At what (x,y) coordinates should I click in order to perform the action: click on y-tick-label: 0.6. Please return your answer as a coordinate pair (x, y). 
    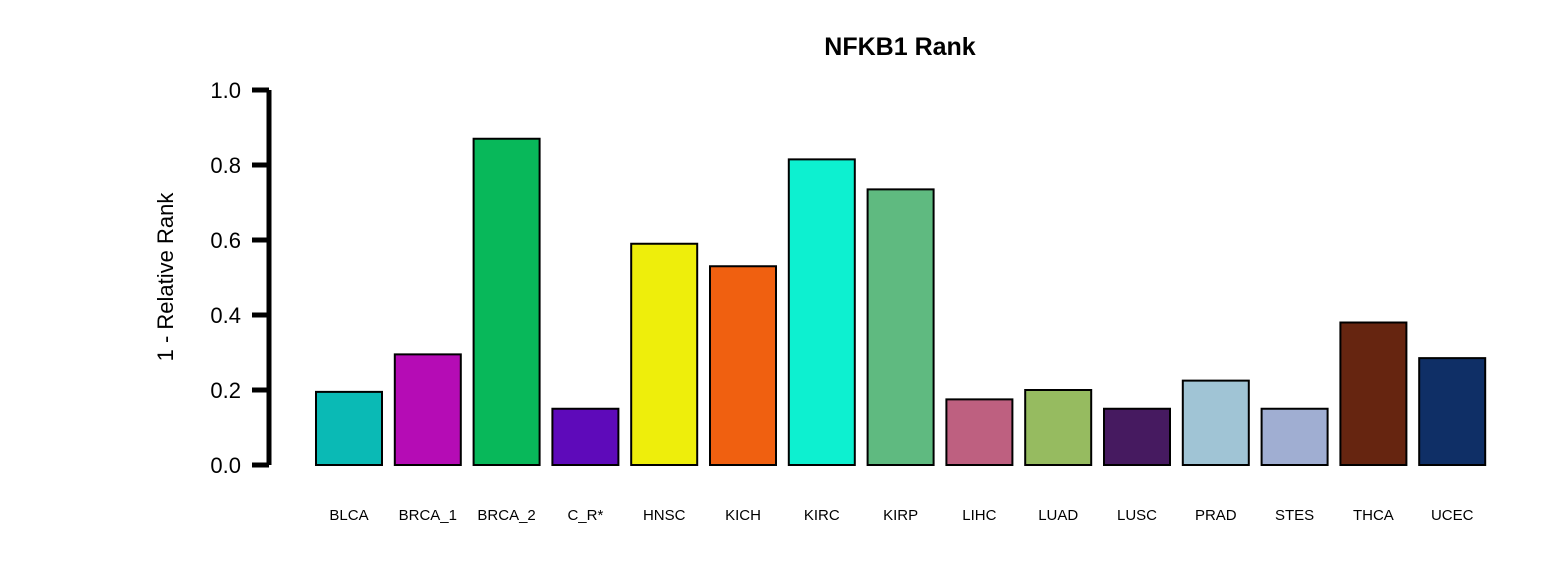
    Looking at the image, I should click on (225, 240).